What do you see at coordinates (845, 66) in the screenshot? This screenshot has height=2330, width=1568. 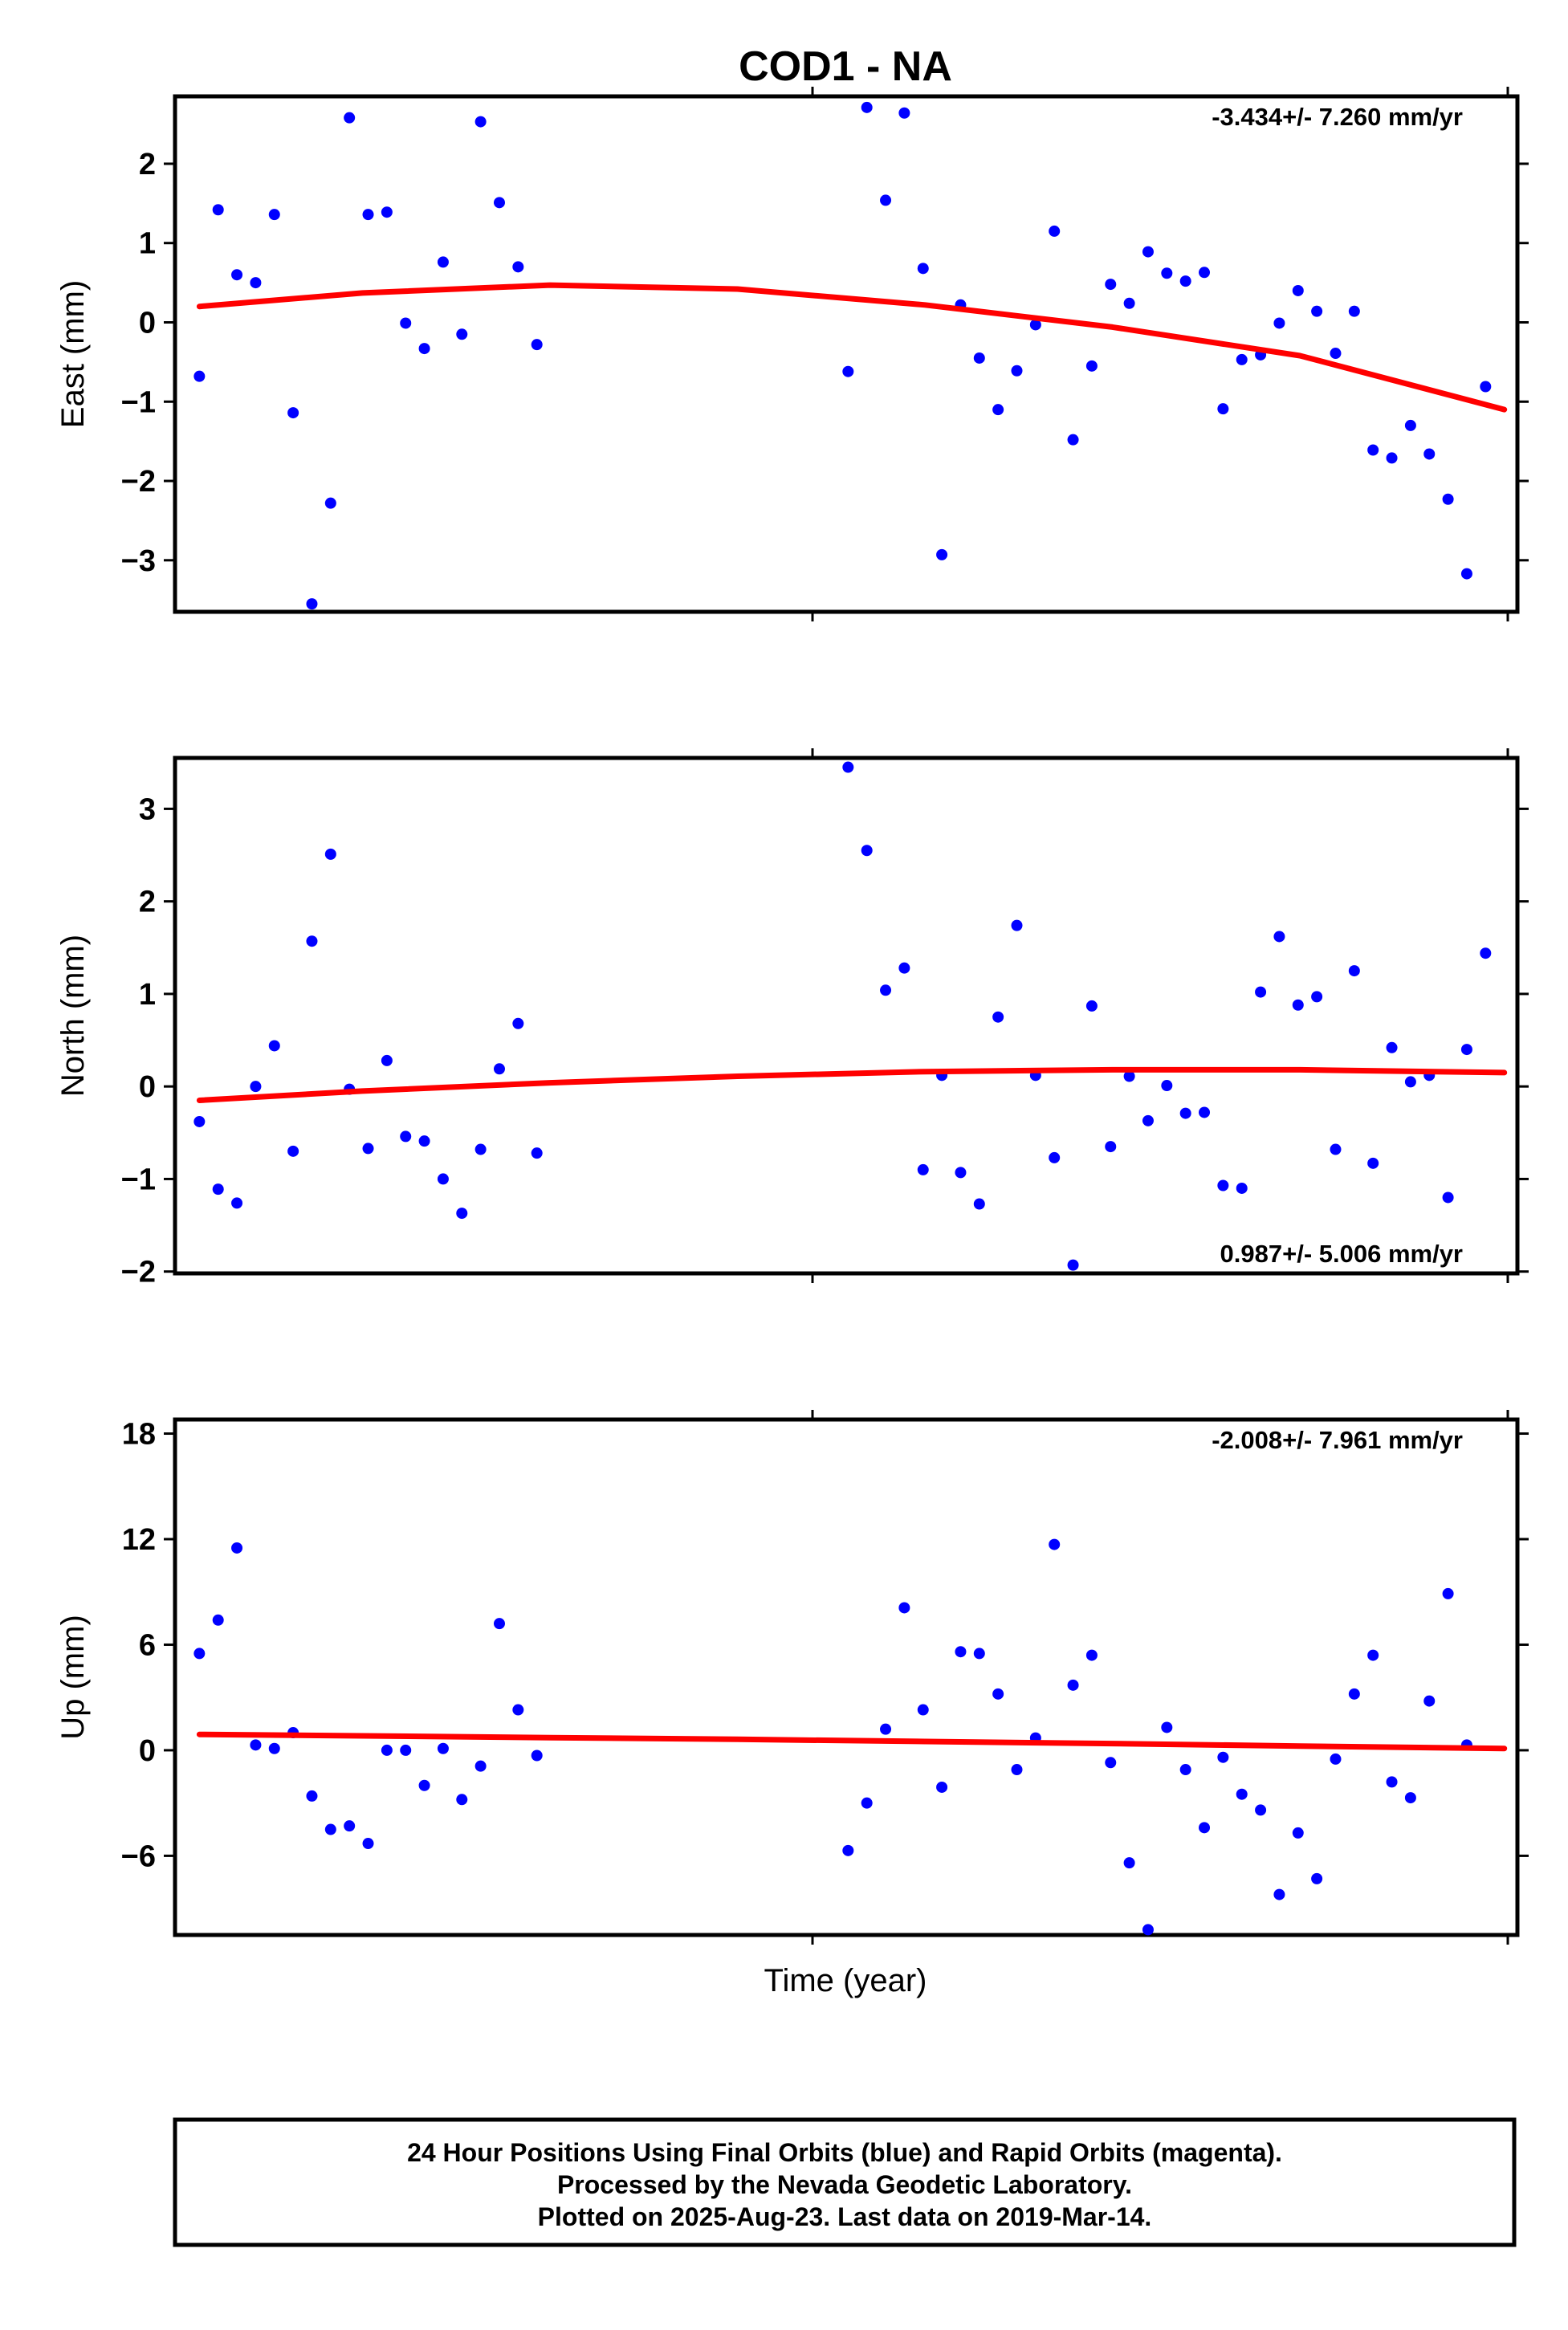 I see `chart-title: COD1 - NA` at bounding box center [845, 66].